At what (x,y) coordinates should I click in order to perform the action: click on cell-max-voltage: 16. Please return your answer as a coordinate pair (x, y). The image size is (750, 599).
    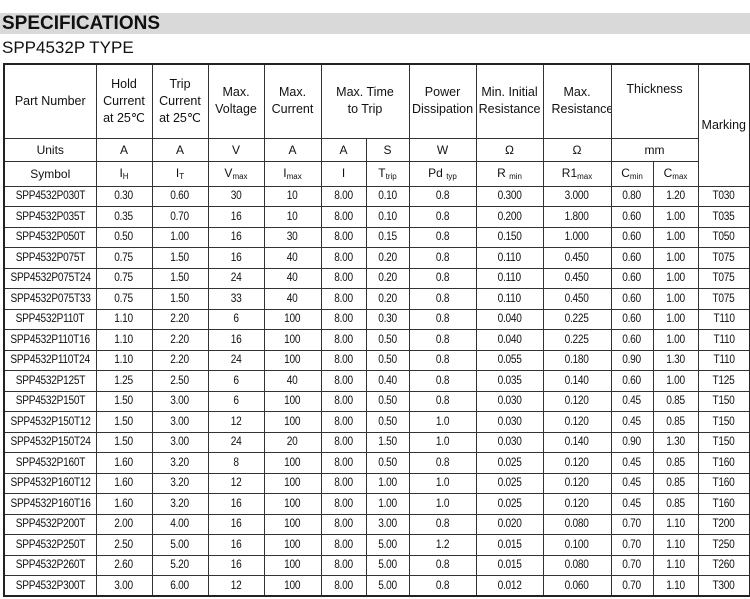
    Looking at the image, I should click on (236, 340).